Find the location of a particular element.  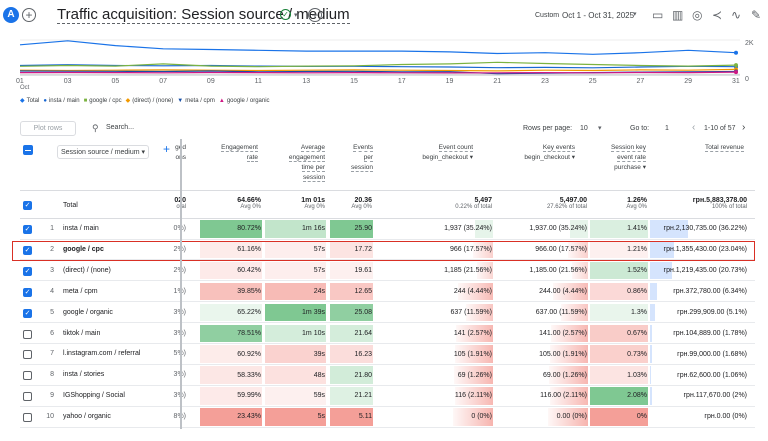

row-metric-value: 25.90 is located at coordinates (363, 229).